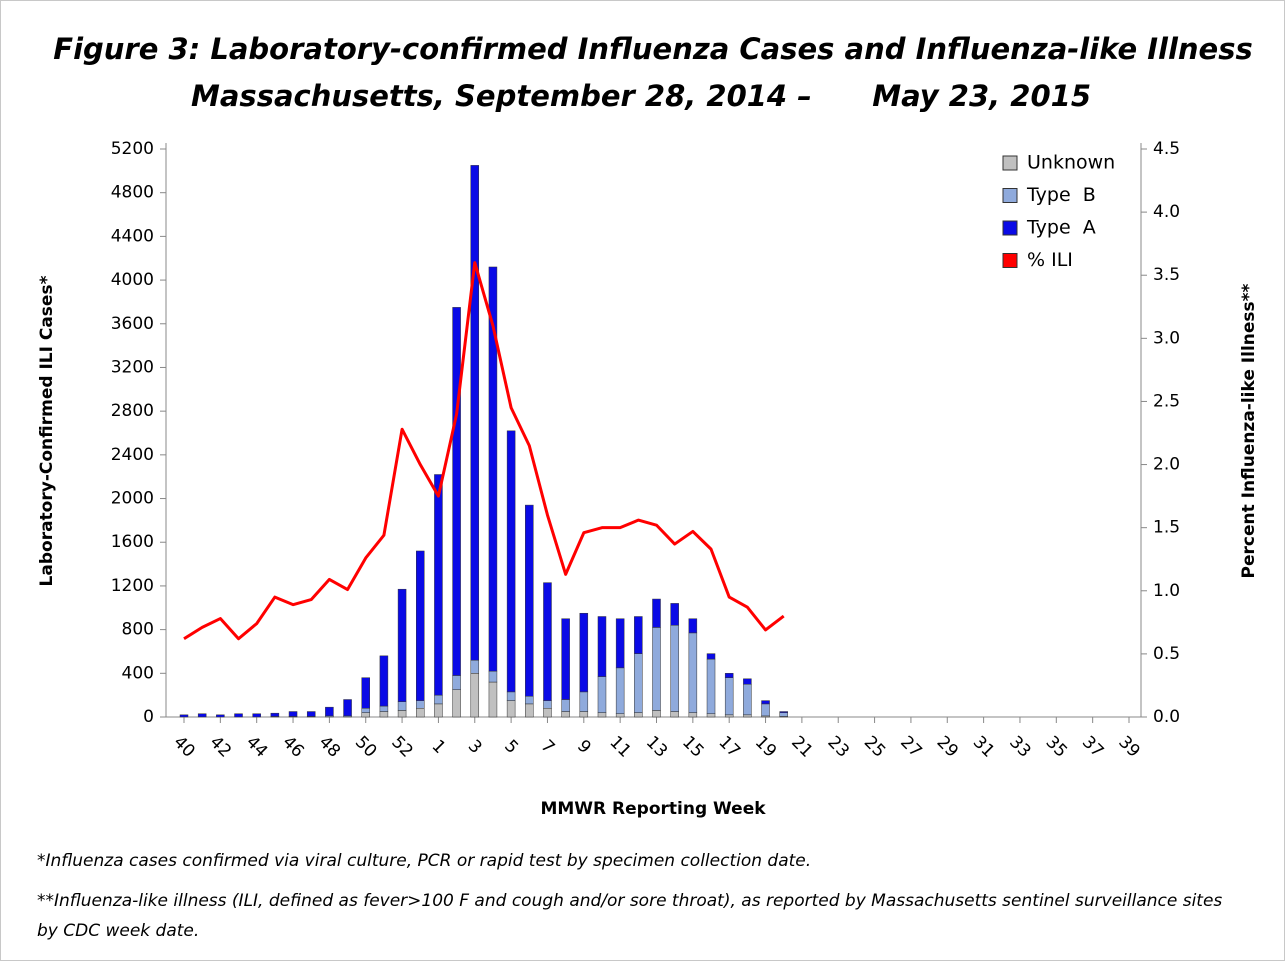 Image resolution: width=1285 pixels, height=961 pixels. What do you see at coordinates (1166, 654) in the screenshot?
I see `y2-tick-label: 0.5` at bounding box center [1166, 654].